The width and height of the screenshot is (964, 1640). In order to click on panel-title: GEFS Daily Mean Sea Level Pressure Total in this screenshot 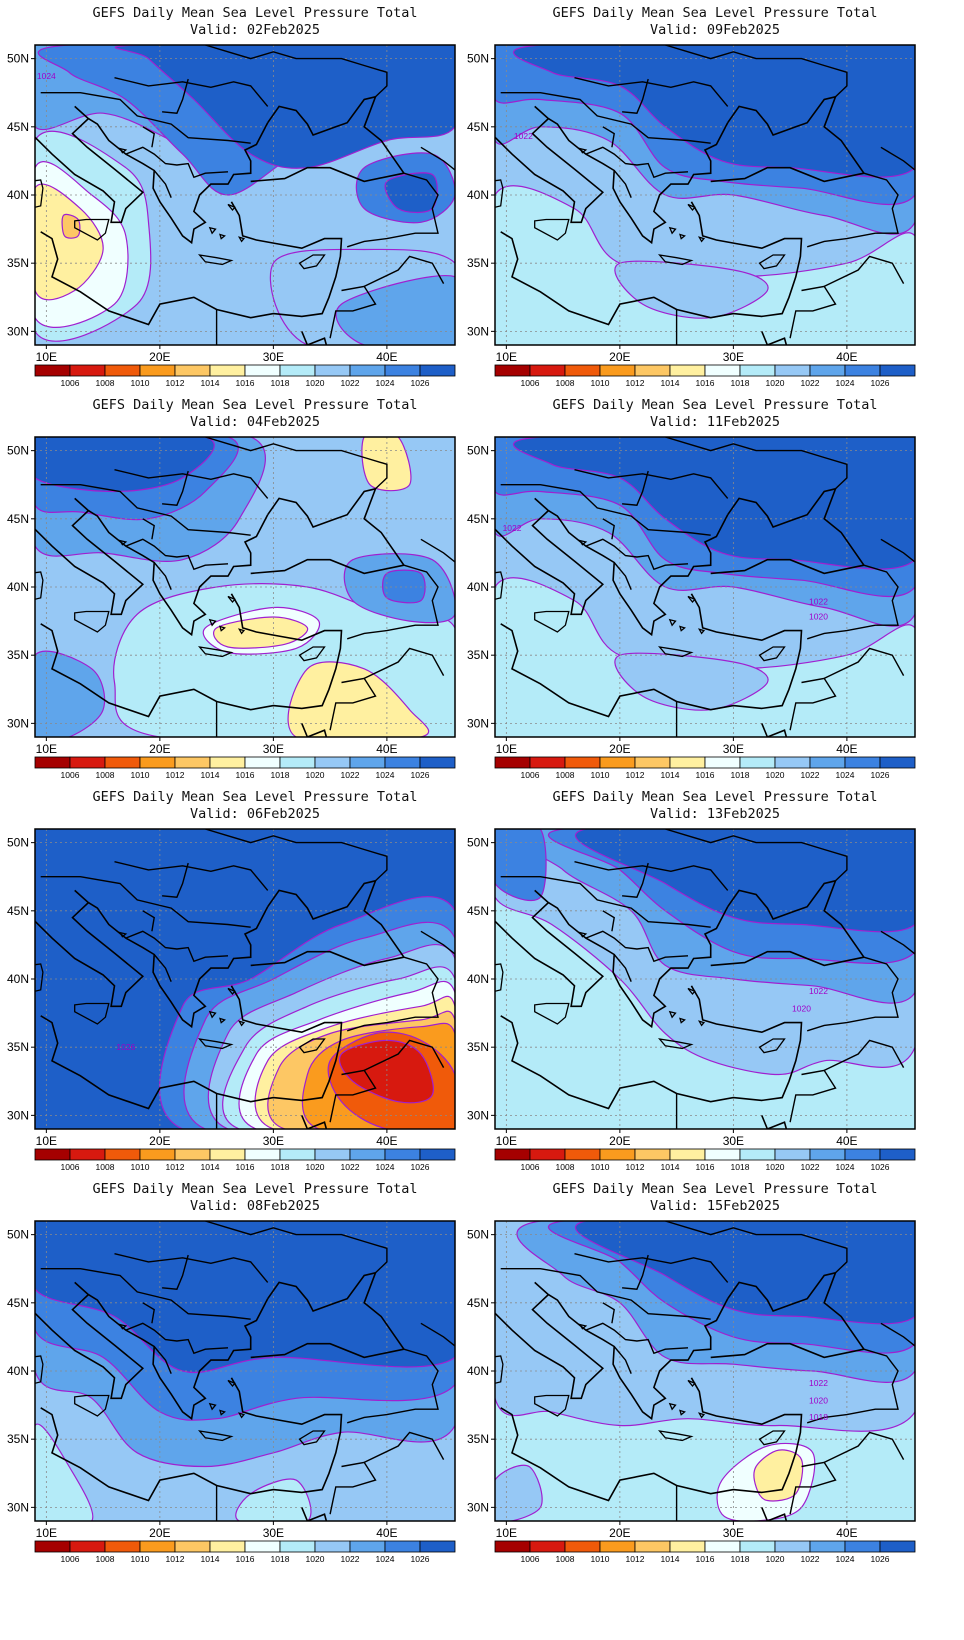, I will do `click(715, 797)`.